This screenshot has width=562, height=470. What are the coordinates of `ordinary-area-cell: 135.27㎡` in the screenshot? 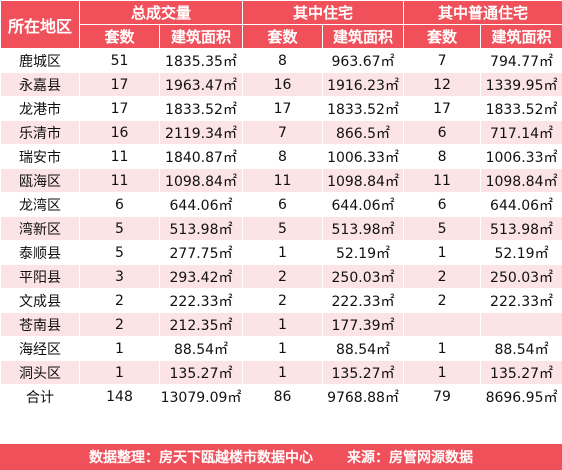 It's located at (521, 372).